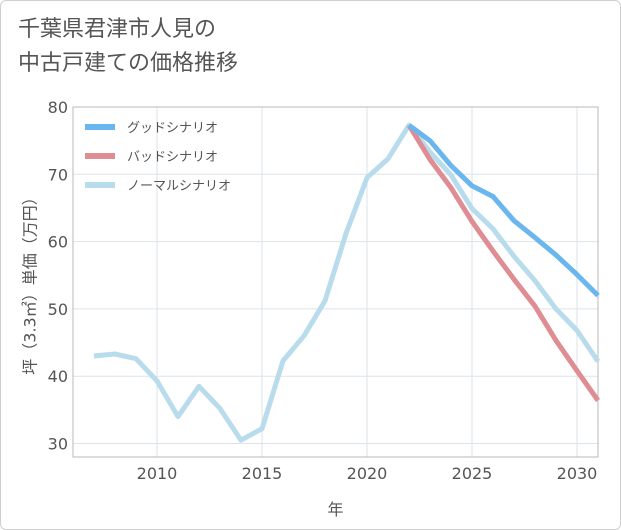 The image size is (621, 530). I want to click on y-tick-label: 60, so click(58, 242).